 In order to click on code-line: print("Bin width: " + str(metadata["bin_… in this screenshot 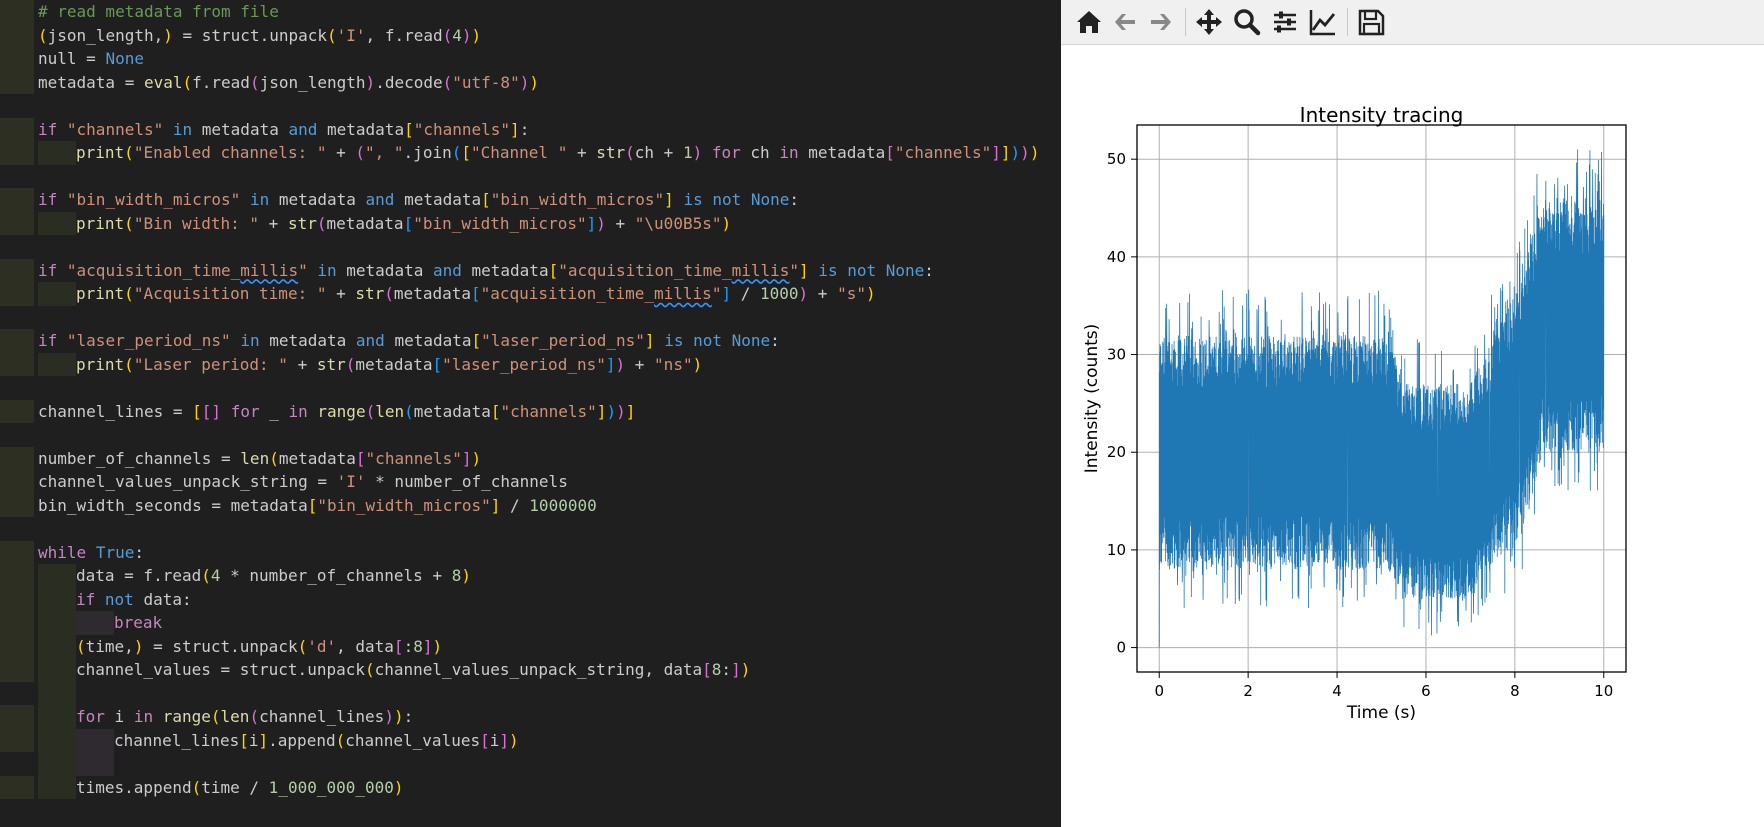, I will do `click(530, 223)`.